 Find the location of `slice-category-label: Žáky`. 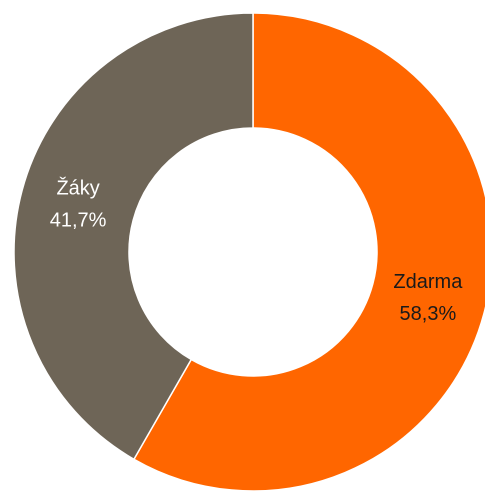

slice-category-label: Žáky is located at coordinates (77, 188).